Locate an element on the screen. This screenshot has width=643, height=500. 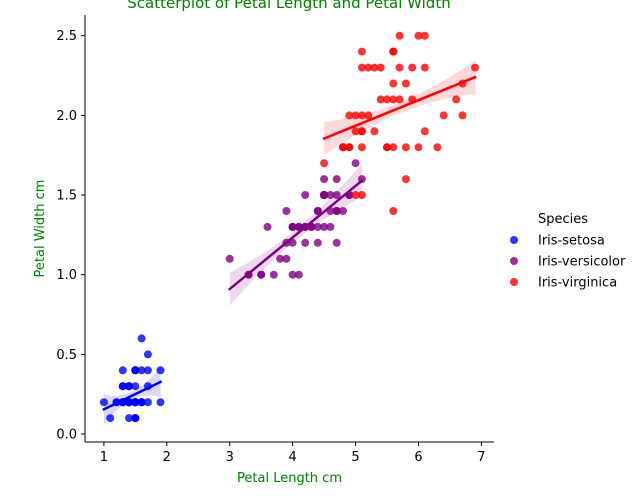
y-tick-label: 2.0 is located at coordinates (66, 116).